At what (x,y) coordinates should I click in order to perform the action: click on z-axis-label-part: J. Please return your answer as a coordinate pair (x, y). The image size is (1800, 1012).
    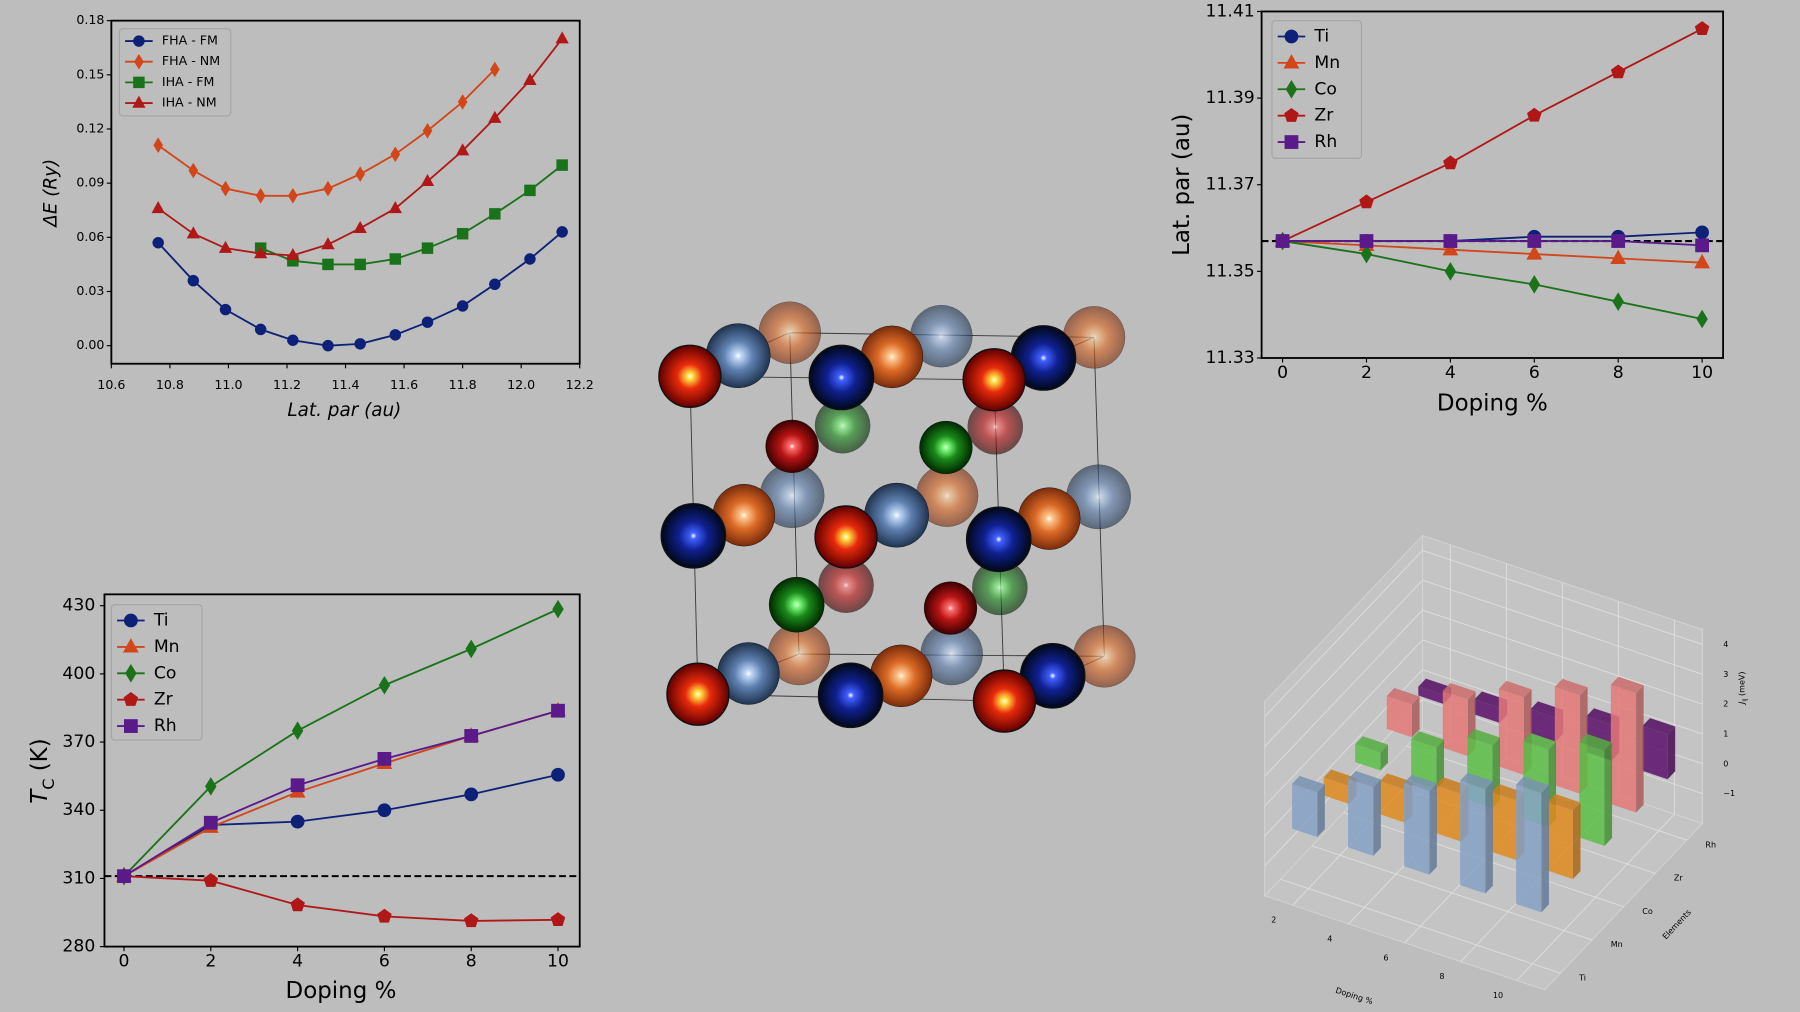
    Looking at the image, I should click on (1741, 703).